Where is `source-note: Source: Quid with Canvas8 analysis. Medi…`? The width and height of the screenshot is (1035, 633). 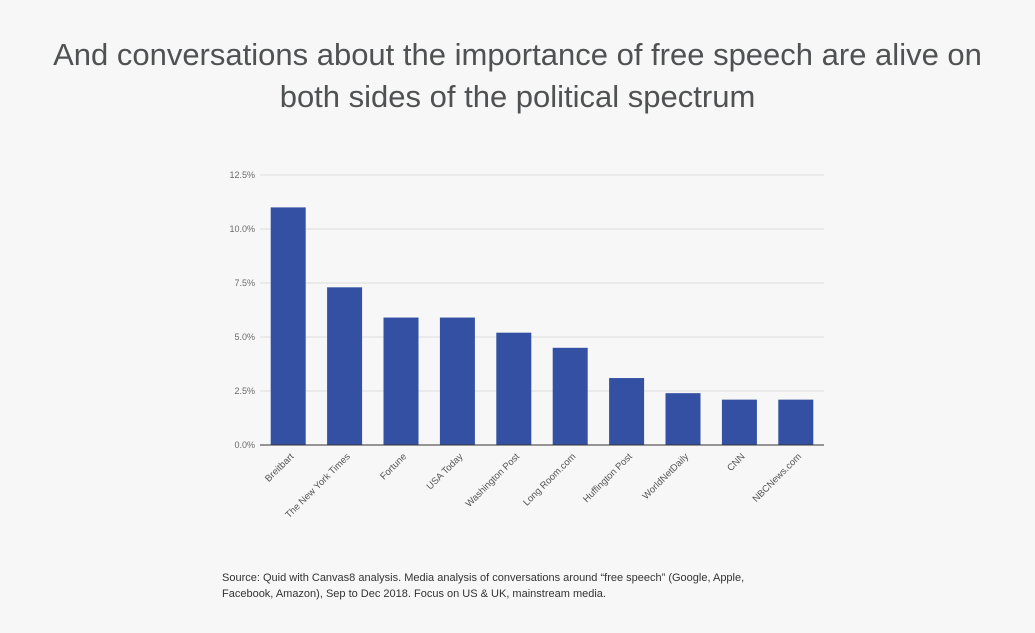 source-note: Source: Quid with Canvas8 analysis. Medi… is located at coordinates (502, 586).